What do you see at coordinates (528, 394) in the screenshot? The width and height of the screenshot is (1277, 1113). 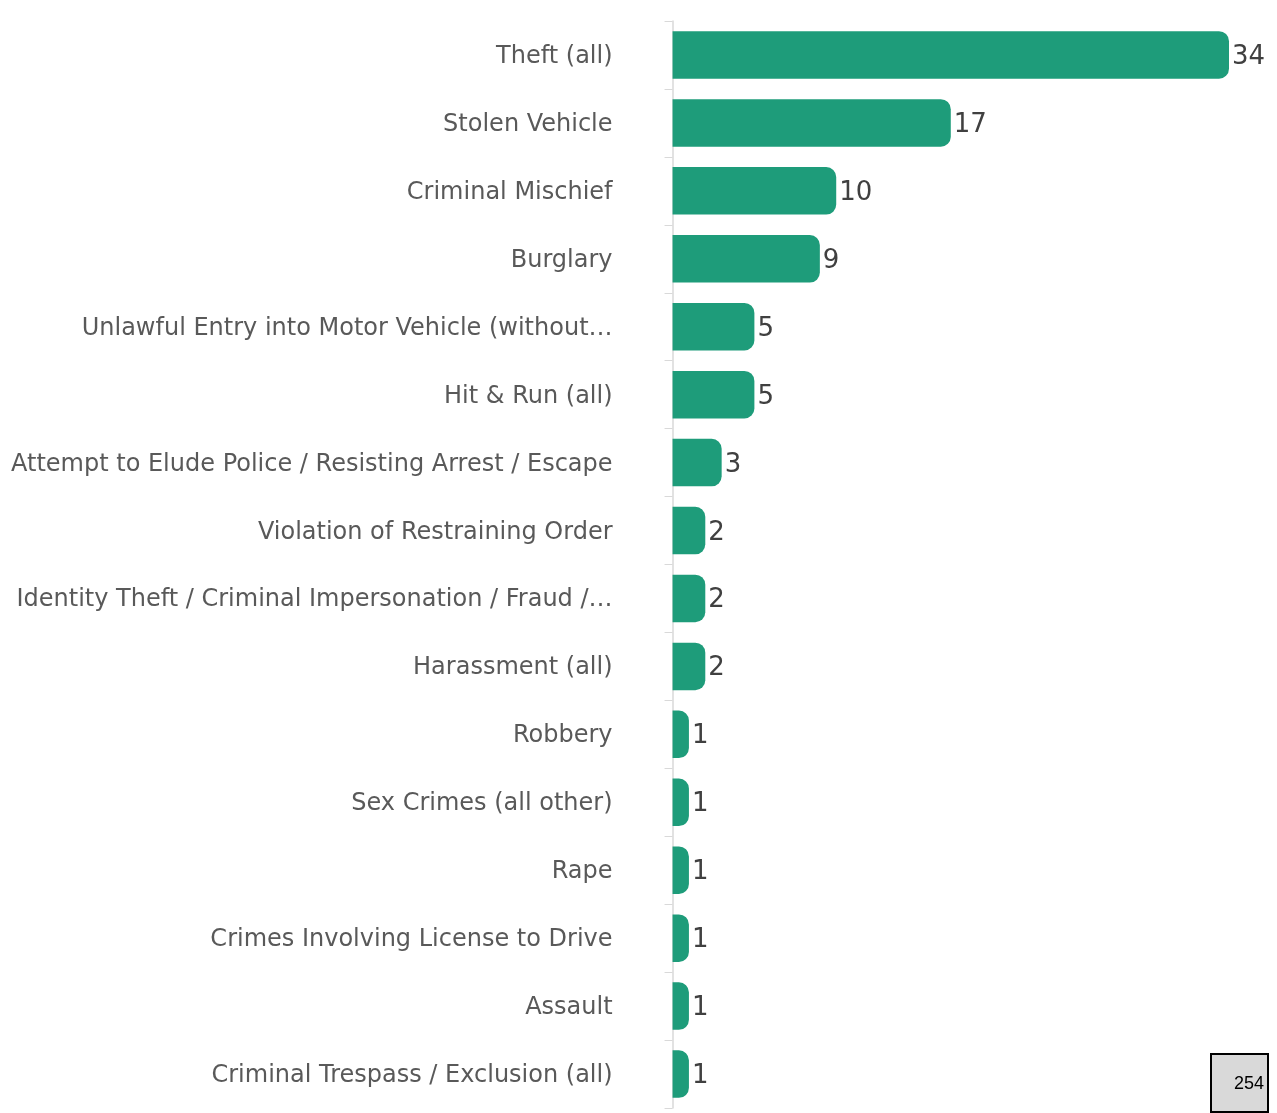 I see `y-tick-label: Hit & Run (all)` at bounding box center [528, 394].